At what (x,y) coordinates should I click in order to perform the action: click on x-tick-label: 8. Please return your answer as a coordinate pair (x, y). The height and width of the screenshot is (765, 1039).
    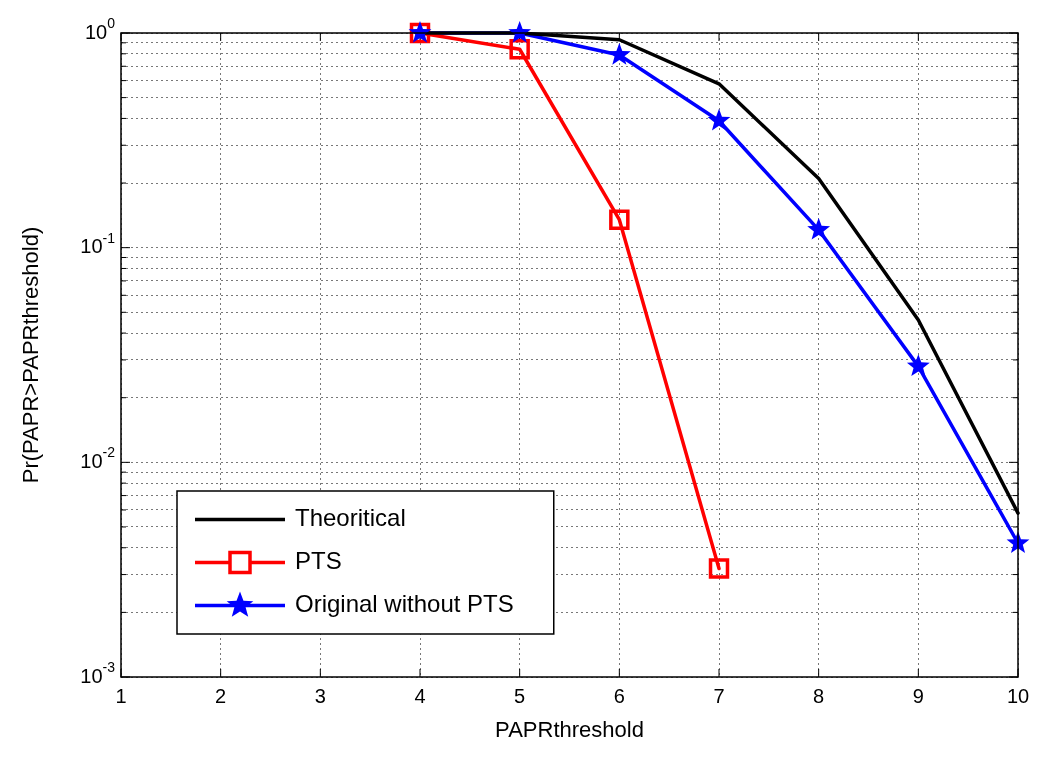
    Looking at the image, I should click on (819, 695).